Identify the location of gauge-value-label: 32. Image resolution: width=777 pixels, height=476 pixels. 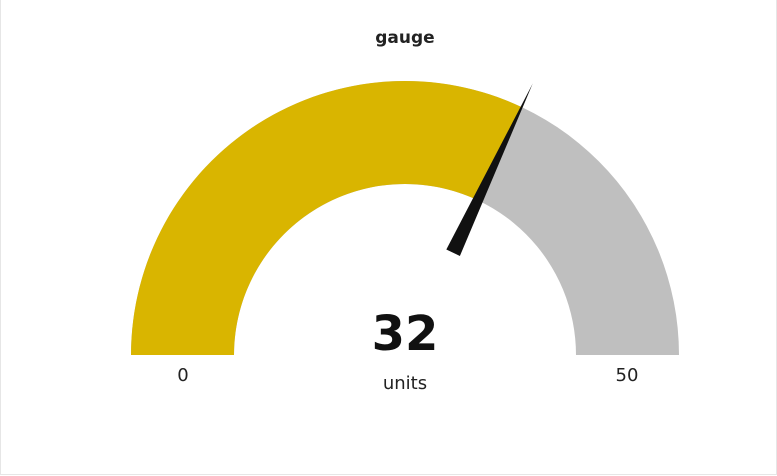
(405, 334).